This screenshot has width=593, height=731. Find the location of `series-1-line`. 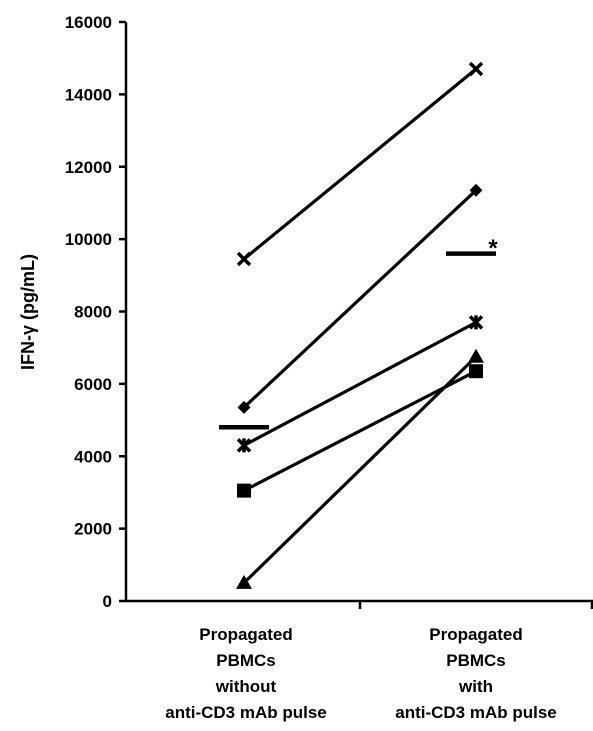

series-1-line is located at coordinates (360, 299).